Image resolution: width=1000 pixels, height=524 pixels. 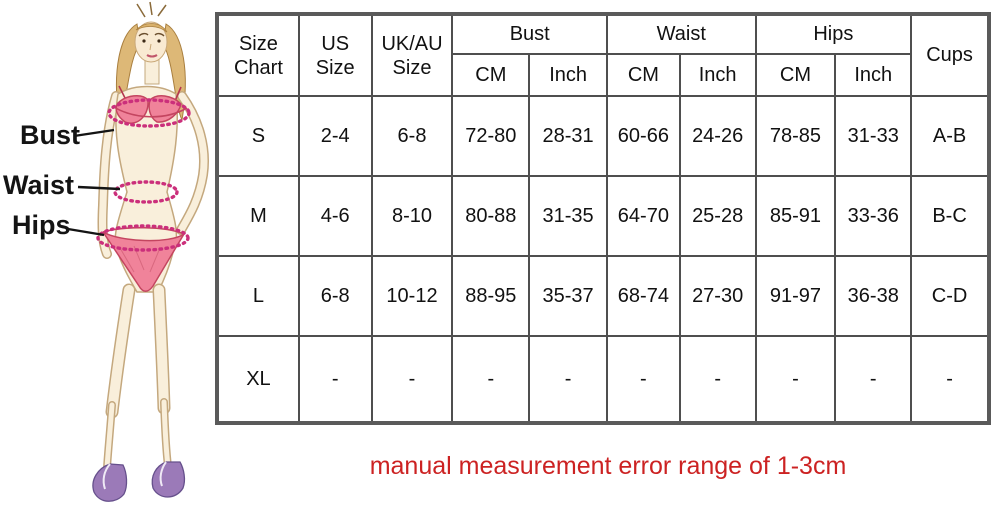 What do you see at coordinates (568, 75) in the screenshot?
I see `header-bust-inch: Inch` at bounding box center [568, 75].